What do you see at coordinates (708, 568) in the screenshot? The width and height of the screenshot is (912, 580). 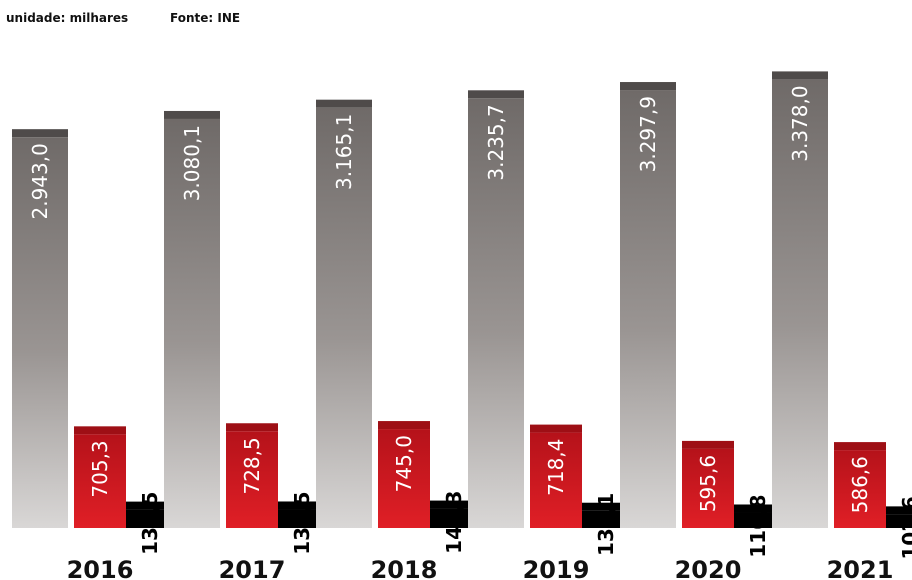 I see `category-label-2020: 2020` at bounding box center [708, 568].